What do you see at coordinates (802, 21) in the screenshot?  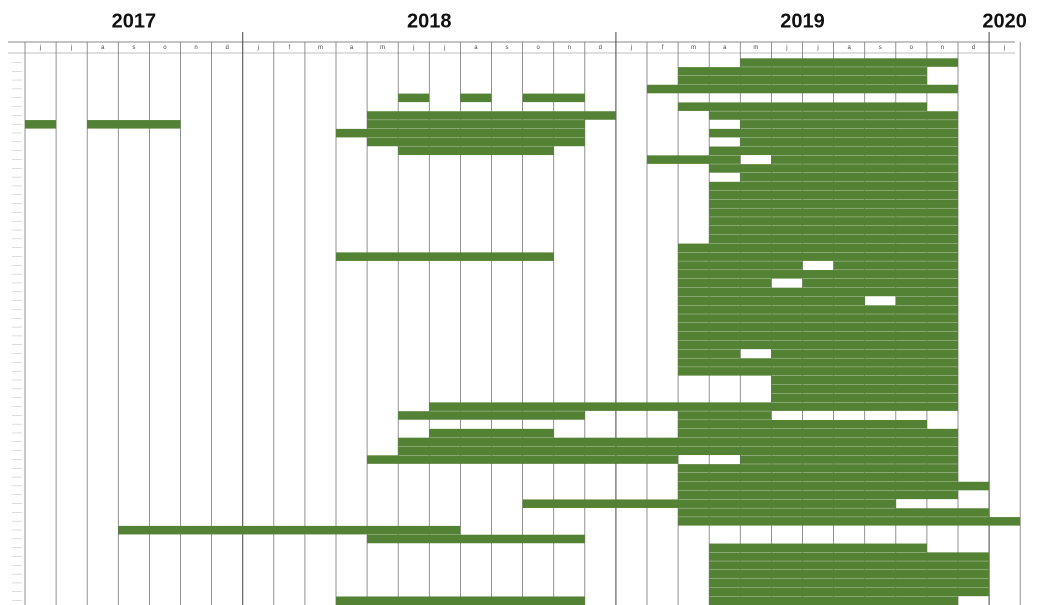 I see `year-label: 2019` at bounding box center [802, 21].